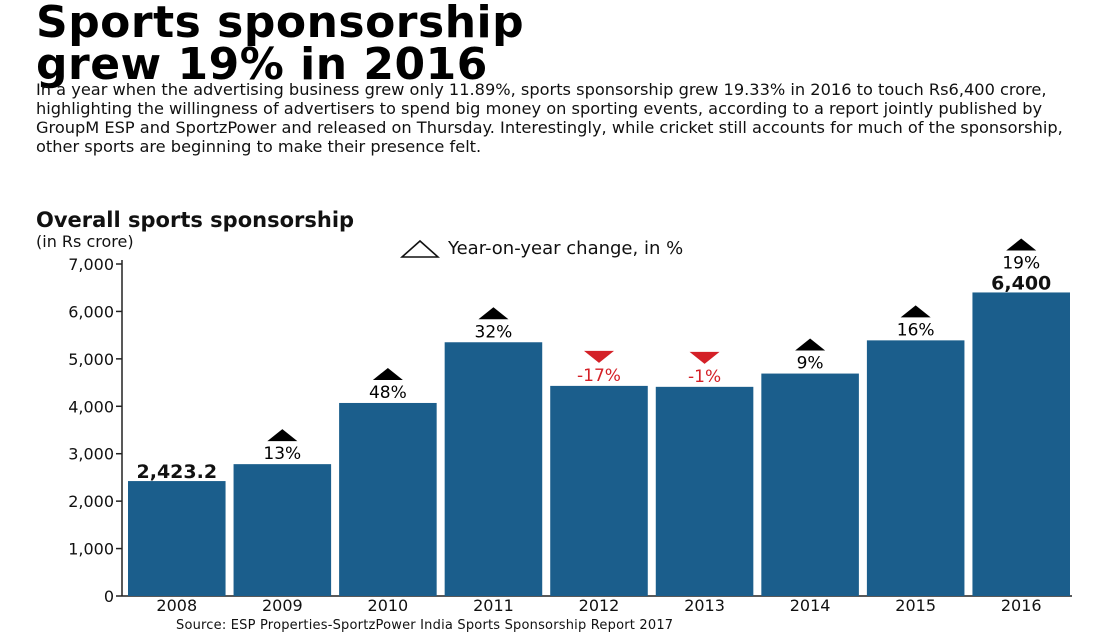 This screenshot has width=1115, height=640. What do you see at coordinates (810, 605) in the screenshot?
I see `x-tick-label: 2014` at bounding box center [810, 605].